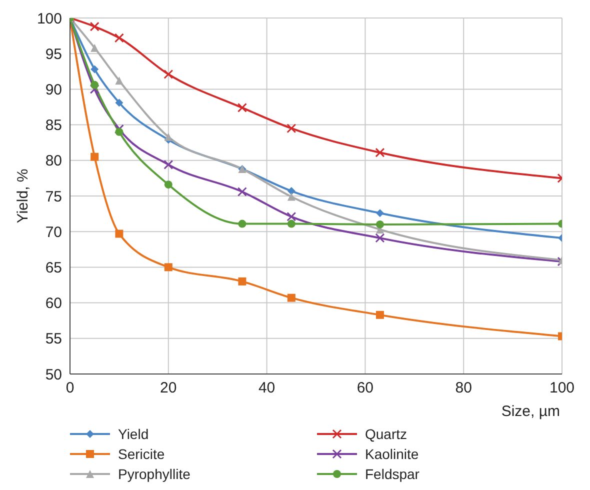 This screenshot has height=490, width=590. Describe the element at coordinates (53, 339) in the screenshot. I see `y-tick-label: 55` at that location.